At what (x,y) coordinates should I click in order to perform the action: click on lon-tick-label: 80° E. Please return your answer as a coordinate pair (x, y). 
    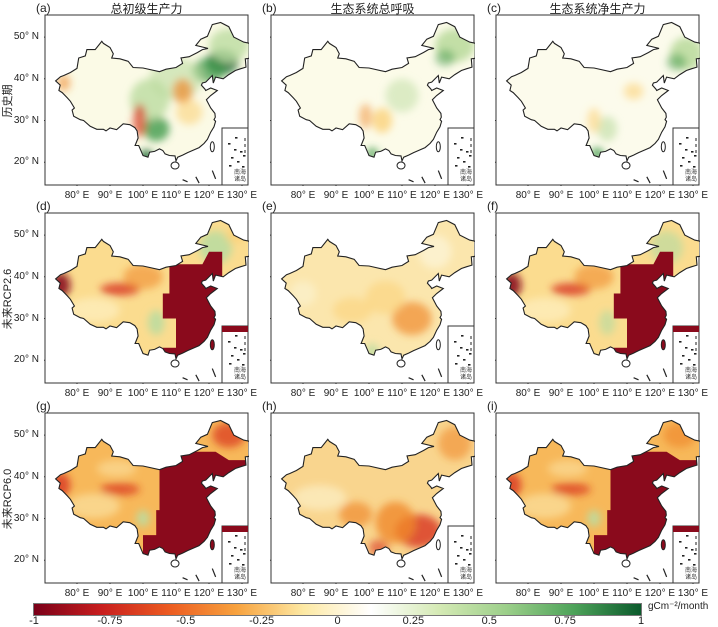
    Looking at the image, I should click on (77, 195).